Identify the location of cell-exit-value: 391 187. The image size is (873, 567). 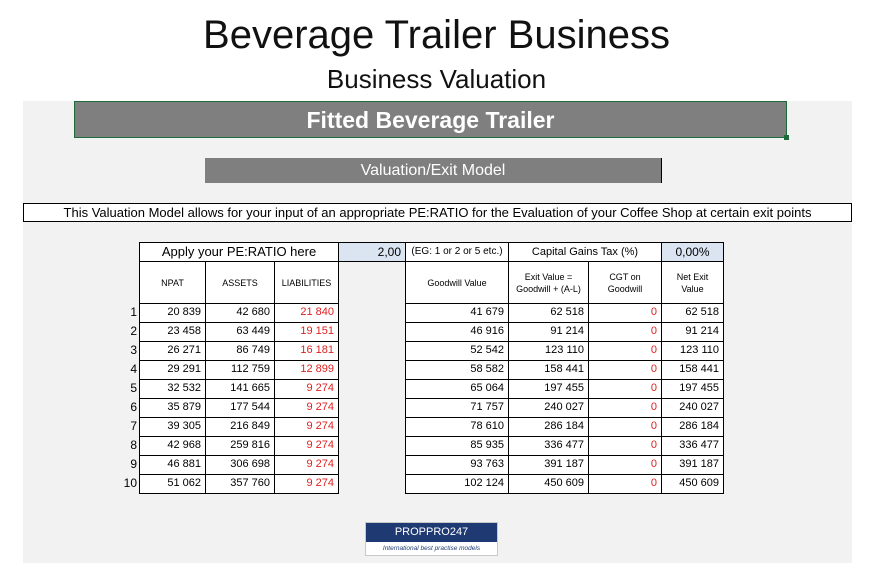
(548, 465).